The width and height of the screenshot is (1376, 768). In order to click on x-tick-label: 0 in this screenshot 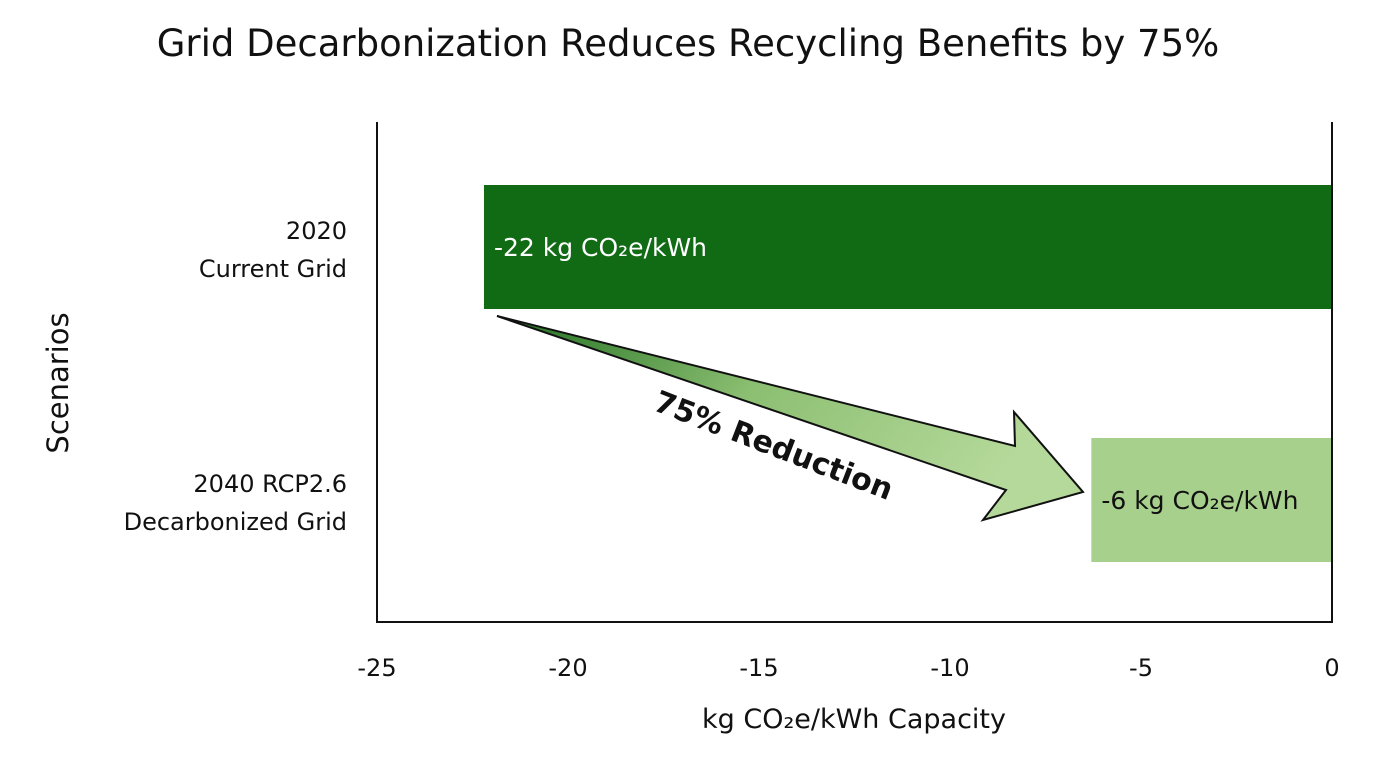, I will do `click(1331, 668)`.